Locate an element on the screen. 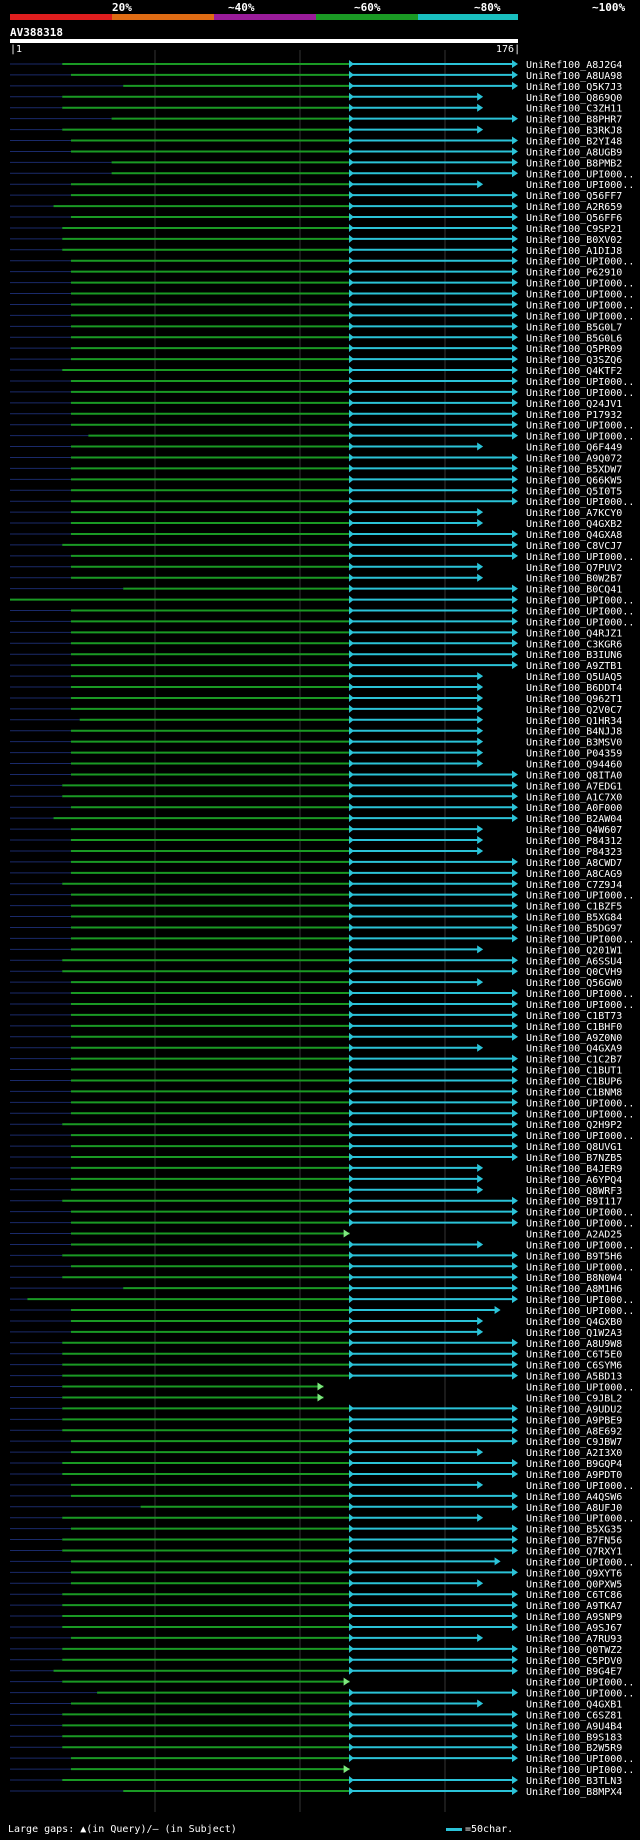  hit-label: UniRef100_A8UGB9 is located at coordinates (574, 152).